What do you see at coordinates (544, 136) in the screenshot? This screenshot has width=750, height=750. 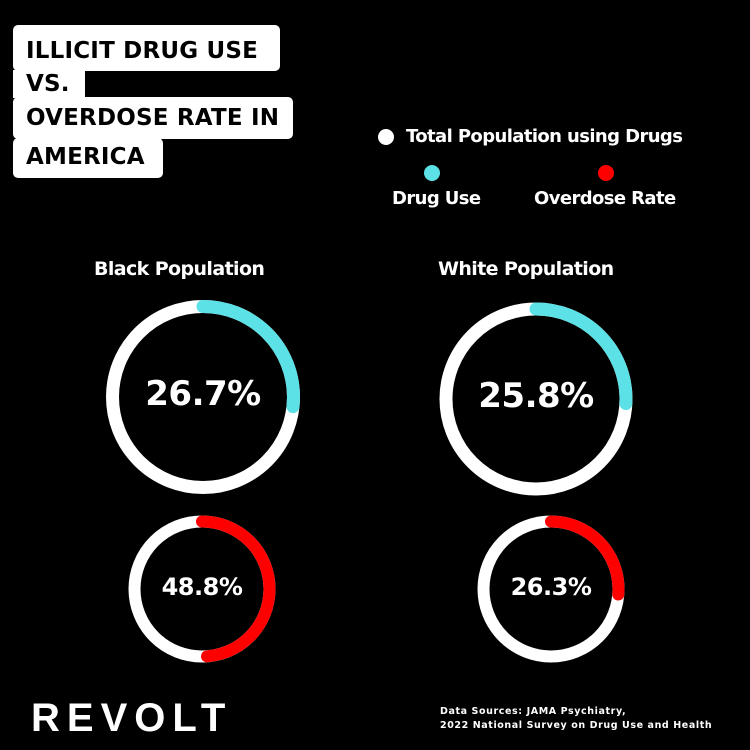 I see `legend-total-label: Total Population using Drugs` at bounding box center [544, 136].